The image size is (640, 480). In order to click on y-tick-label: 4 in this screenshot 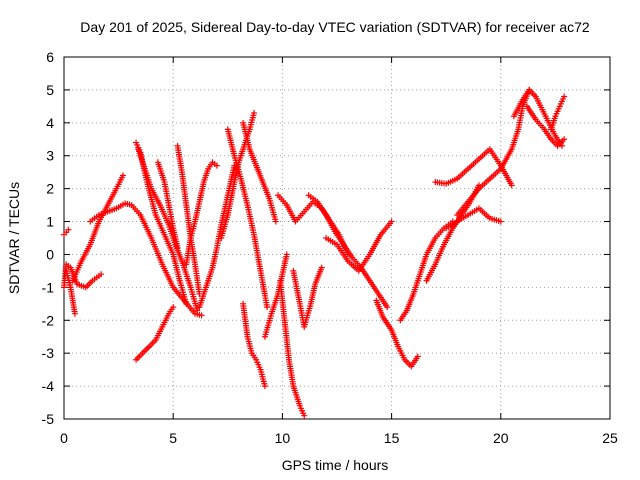, I will do `click(50, 123)`.